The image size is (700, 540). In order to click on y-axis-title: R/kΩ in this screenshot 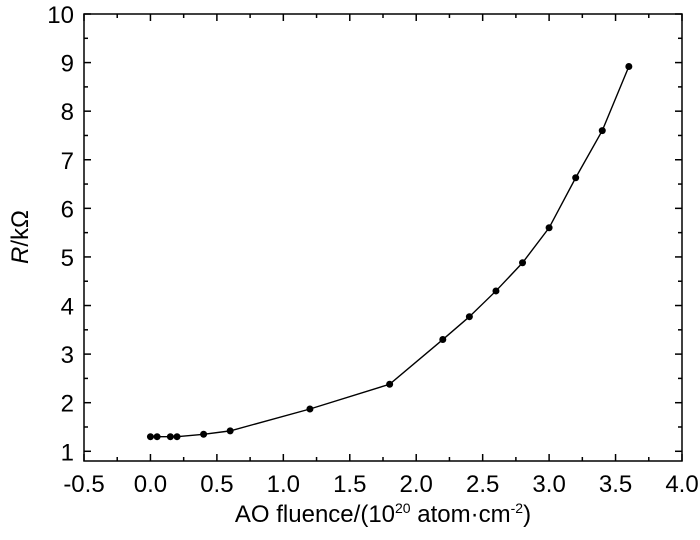, I will do `click(20, 237)`.